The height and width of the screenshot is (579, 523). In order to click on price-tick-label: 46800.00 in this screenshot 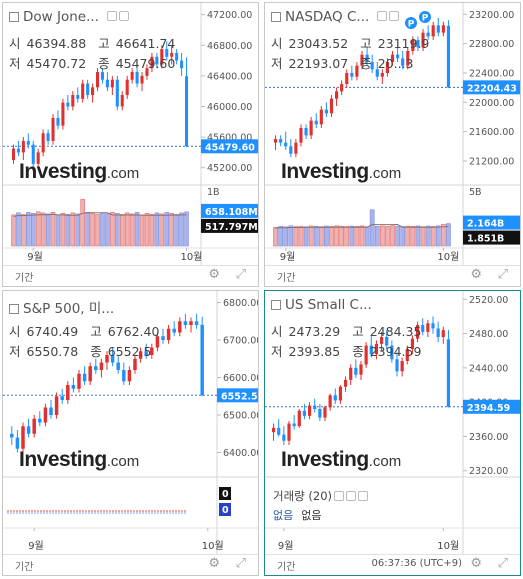, I will do `click(229, 46)`.